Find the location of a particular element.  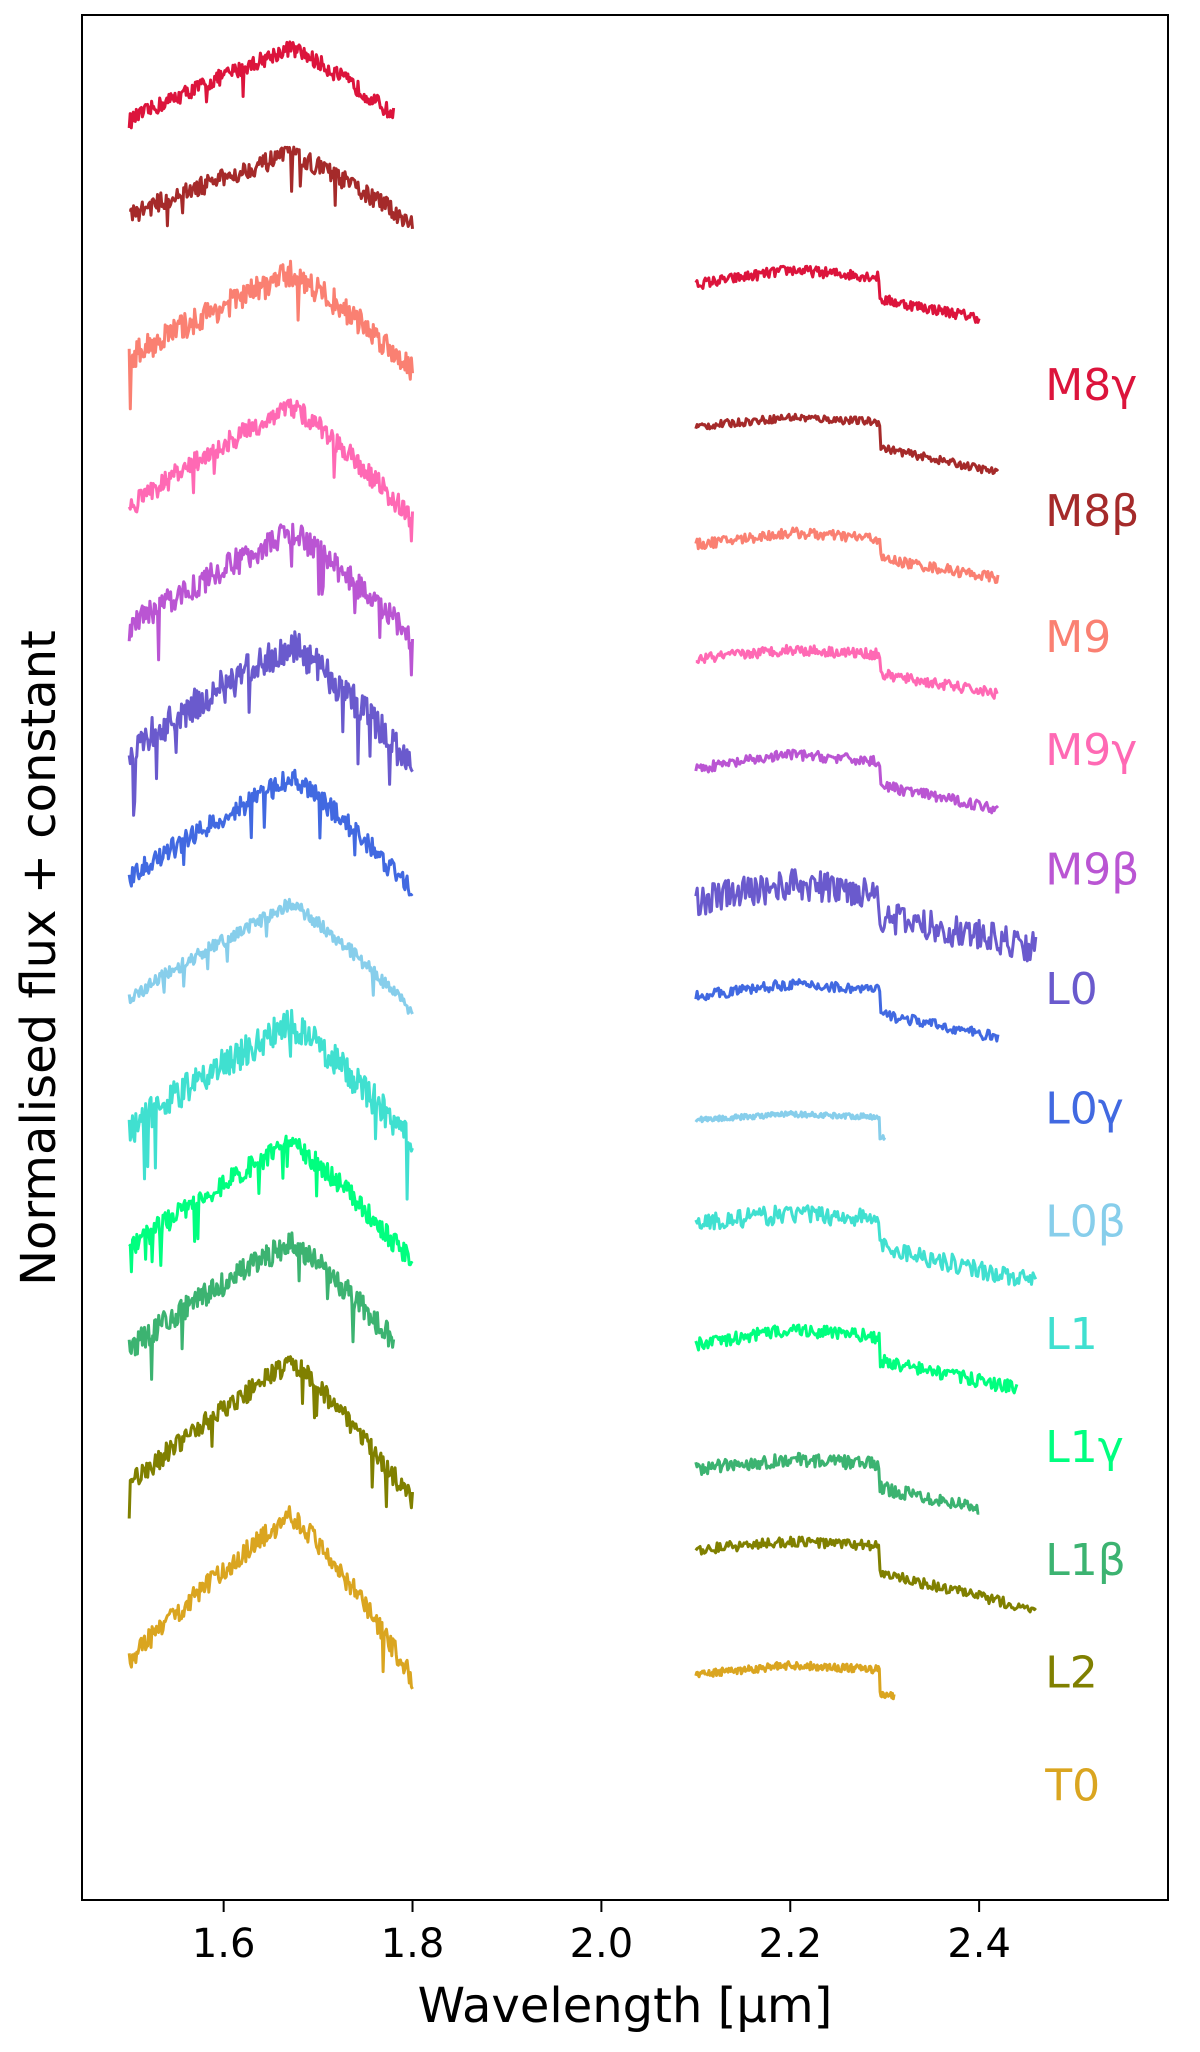

series-label-9: L1γ is located at coordinates (1084, 1447).